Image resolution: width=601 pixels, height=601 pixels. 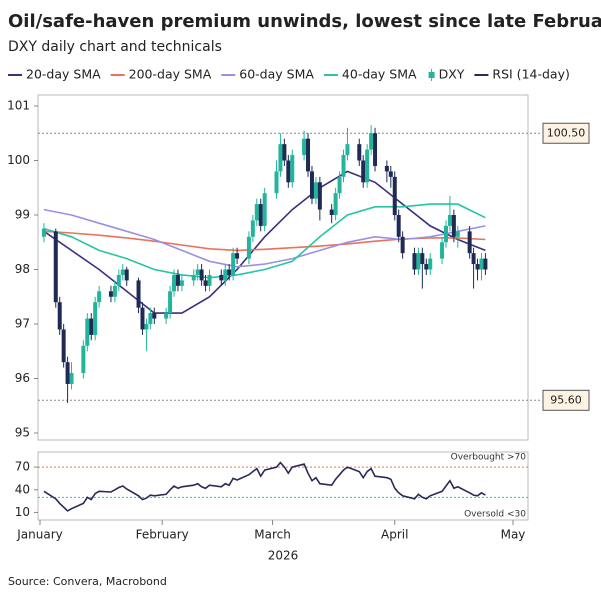 What do you see at coordinates (22, 378) in the screenshot?
I see `y-tick-label: 96` at bounding box center [22, 378].